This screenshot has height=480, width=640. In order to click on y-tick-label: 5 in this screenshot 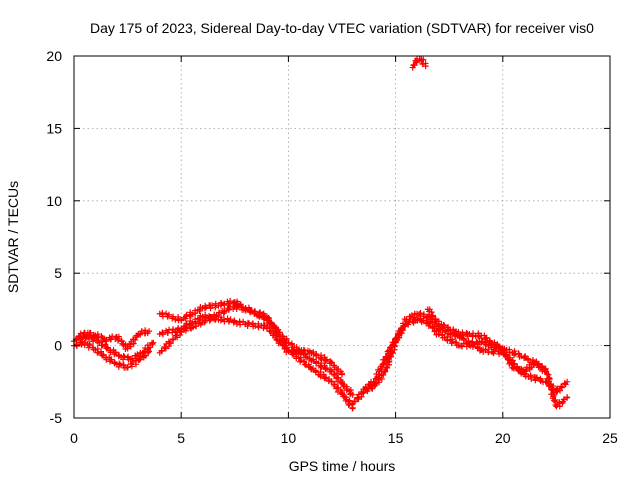, I will do `click(58, 273)`.